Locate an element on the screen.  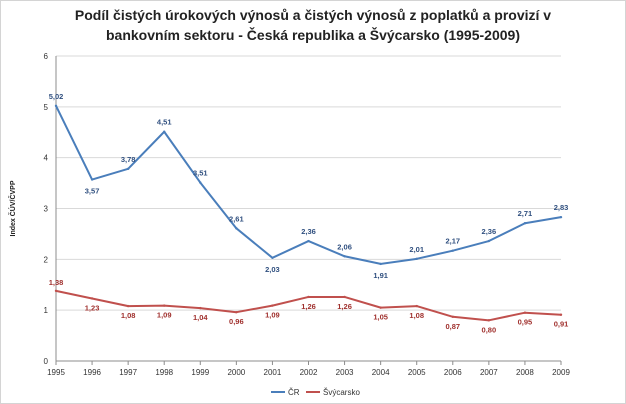
y-tick-label-0: 0 is located at coordinates (46, 361).